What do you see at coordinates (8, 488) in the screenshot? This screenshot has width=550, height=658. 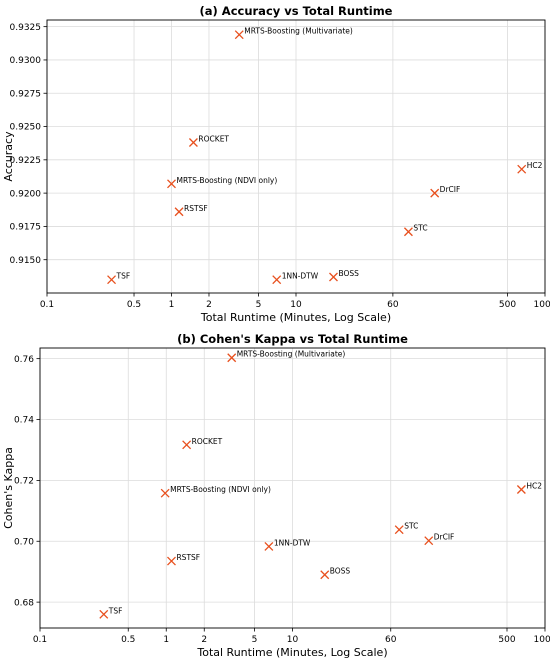 I see `y-axis-label: Cohen's Kappa` at bounding box center [8, 488].